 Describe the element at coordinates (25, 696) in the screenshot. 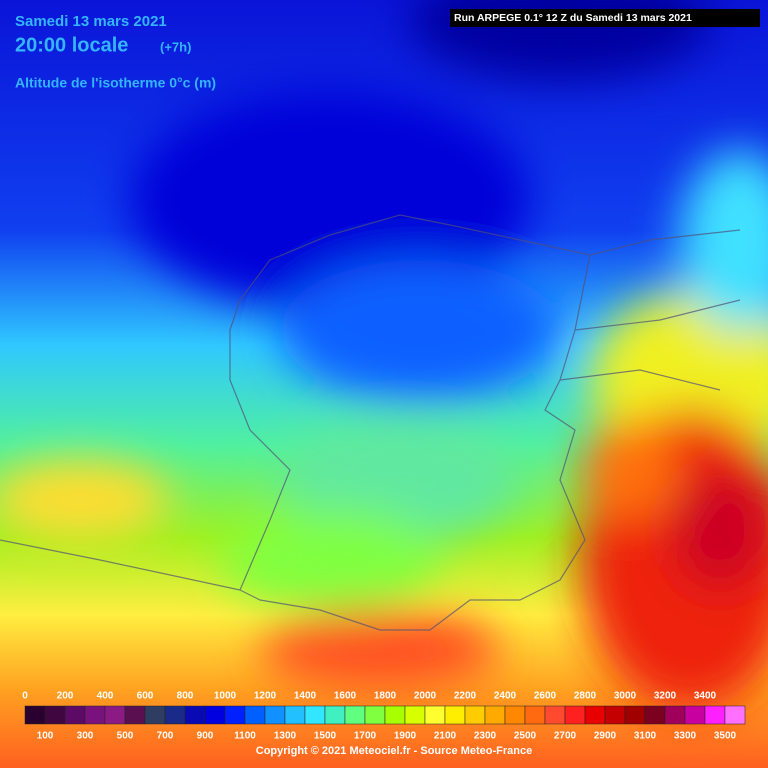

I see `legend-label: 0` at that location.